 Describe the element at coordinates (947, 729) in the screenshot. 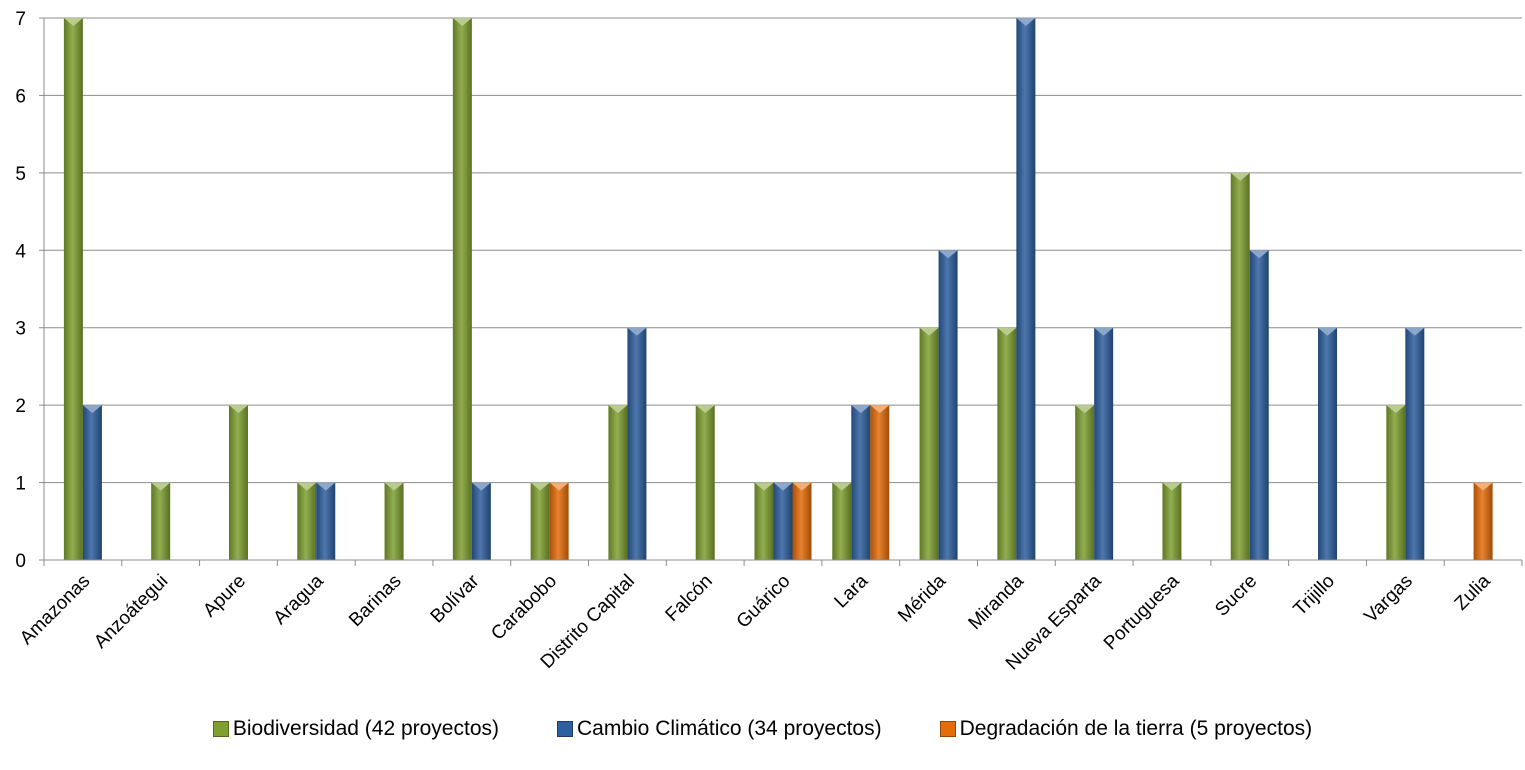

I see `legend-swatch-degradacion` at that location.